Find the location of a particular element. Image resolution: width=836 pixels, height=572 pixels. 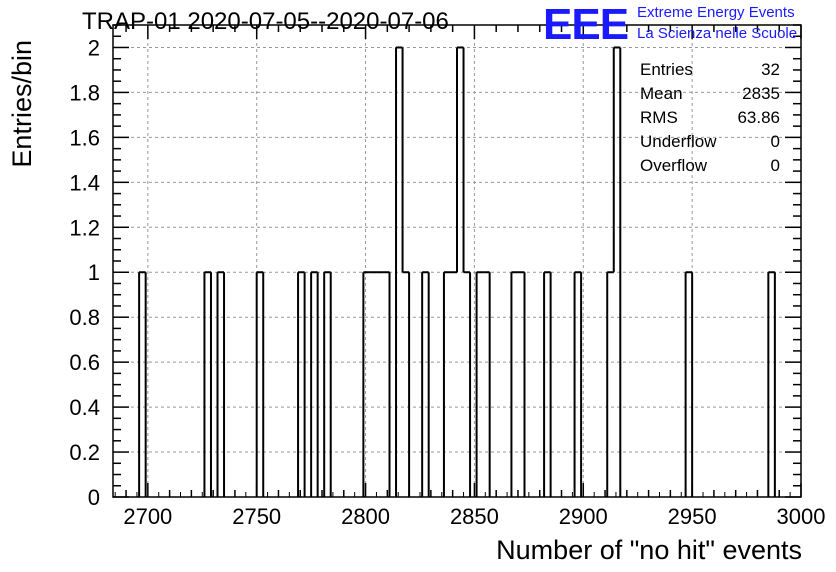

y-tick-label: 1.8 is located at coordinates (84, 92).